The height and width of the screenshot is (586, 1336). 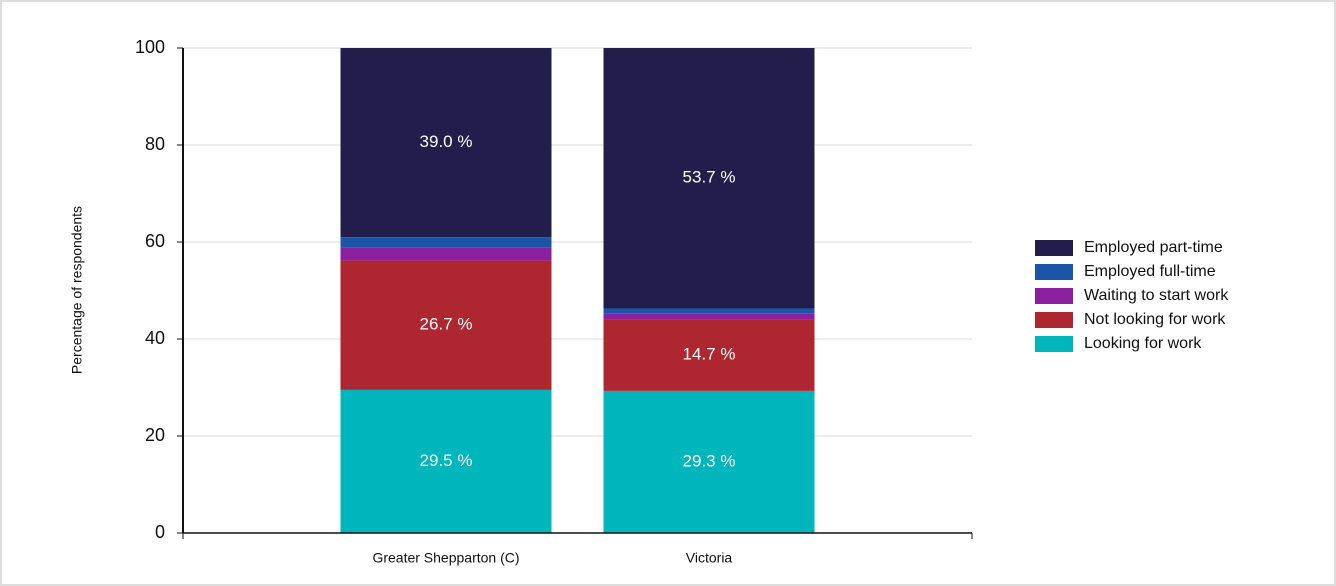 I want to click on legend-label: Employed part-time, so click(x=1153, y=247).